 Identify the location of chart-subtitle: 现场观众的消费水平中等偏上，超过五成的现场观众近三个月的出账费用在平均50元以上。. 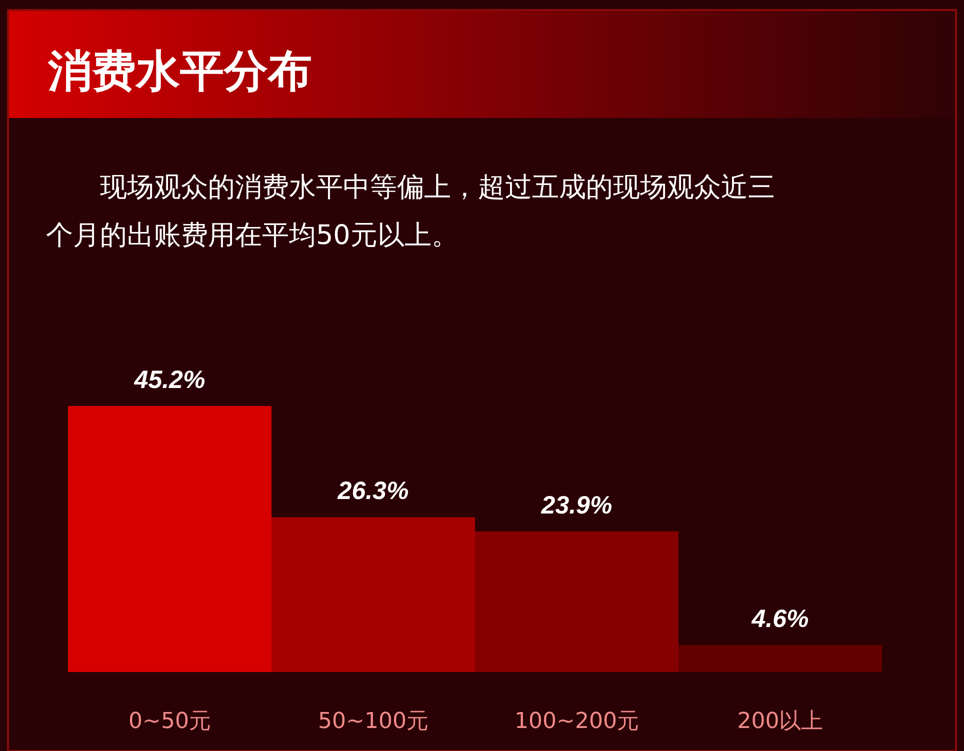
(410, 211).